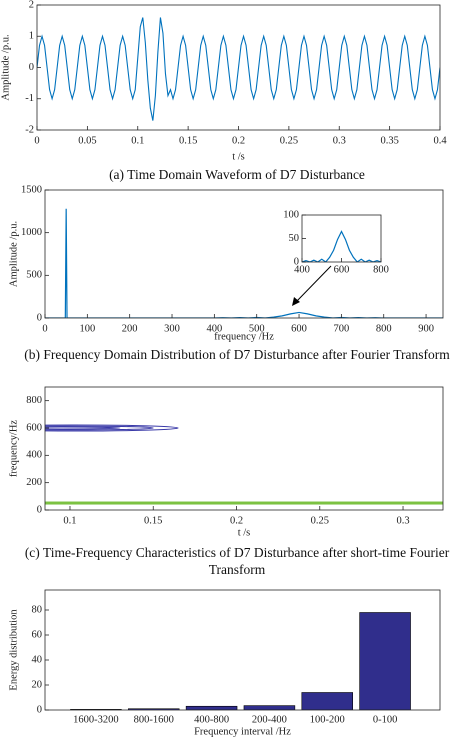 This screenshot has height=738, width=474. What do you see at coordinates (440, 140) in the screenshot?
I see `x-tick-label: 0.4` at bounding box center [440, 140].